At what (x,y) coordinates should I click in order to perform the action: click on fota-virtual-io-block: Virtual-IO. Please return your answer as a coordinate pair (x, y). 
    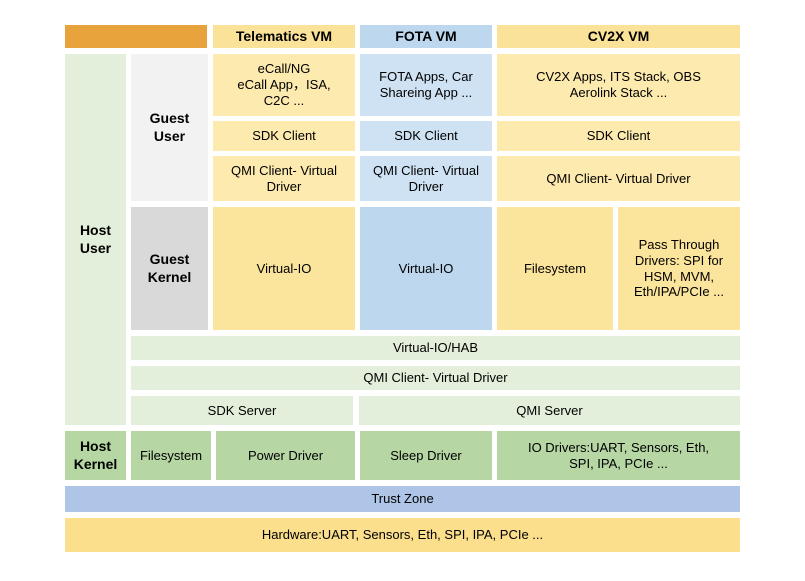
    Looking at the image, I should click on (426, 268).